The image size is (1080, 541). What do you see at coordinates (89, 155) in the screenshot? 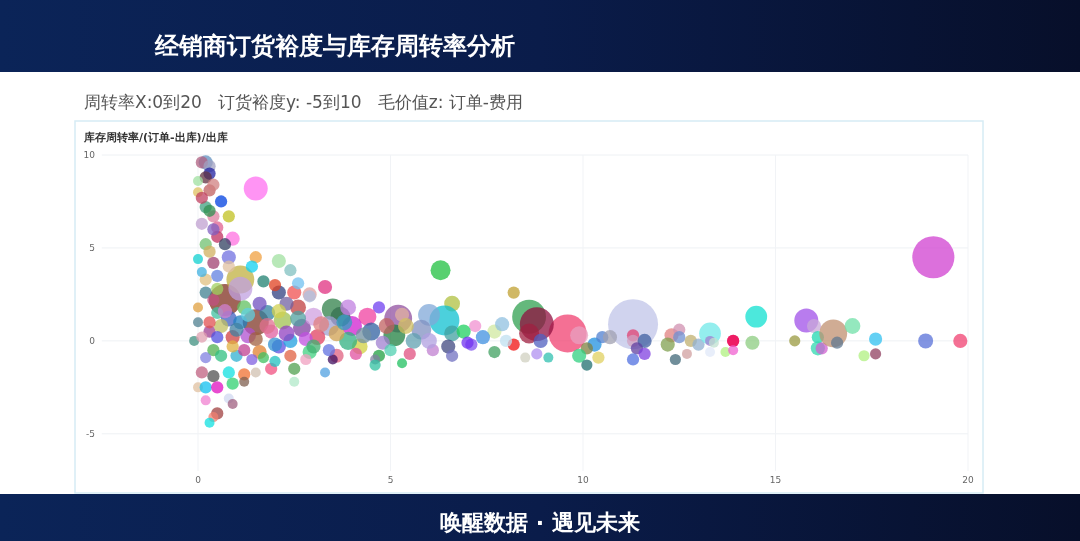
I see `y-tick-label: 10` at bounding box center [89, 155].